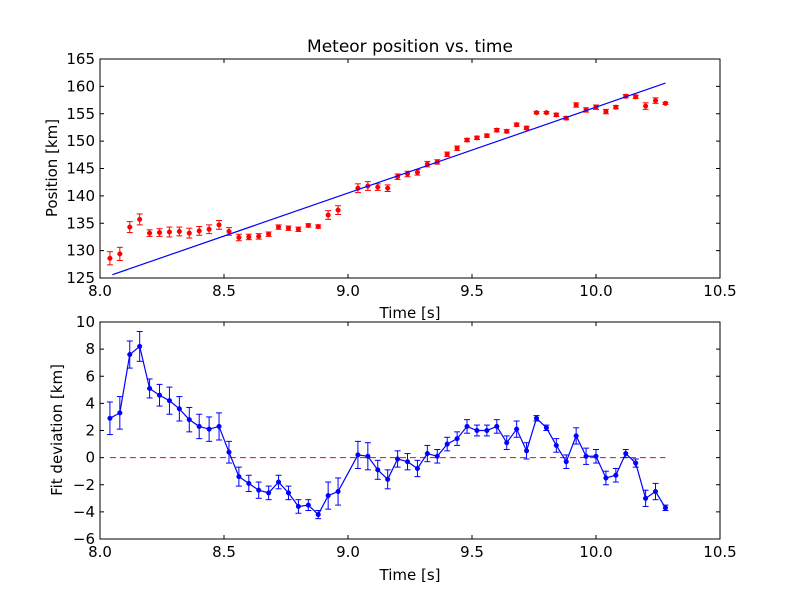  I want to click on y-tick-label: 135, so click(80, 223).